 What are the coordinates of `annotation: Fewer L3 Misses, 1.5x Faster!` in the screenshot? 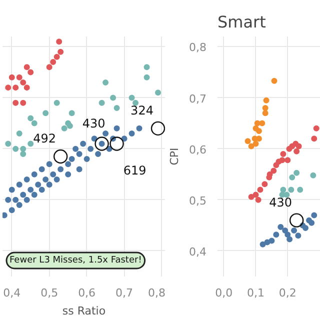 It's located at (76, 261).